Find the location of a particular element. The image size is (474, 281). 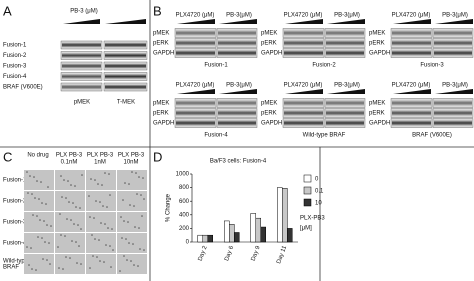

column-label: 10nM is located at coordinates (130, 163).